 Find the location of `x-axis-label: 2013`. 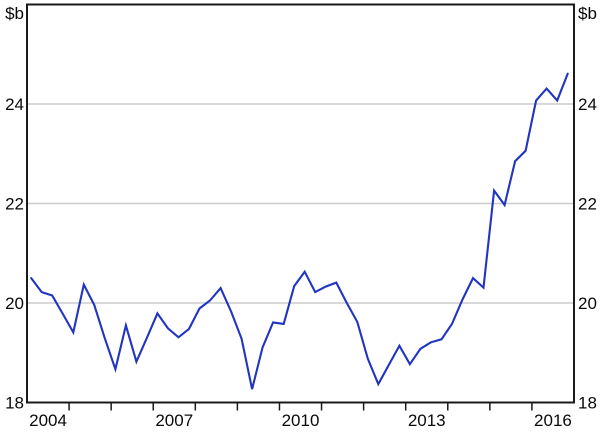

x-axis-label: 2013 is located at coordinates (427, 420).